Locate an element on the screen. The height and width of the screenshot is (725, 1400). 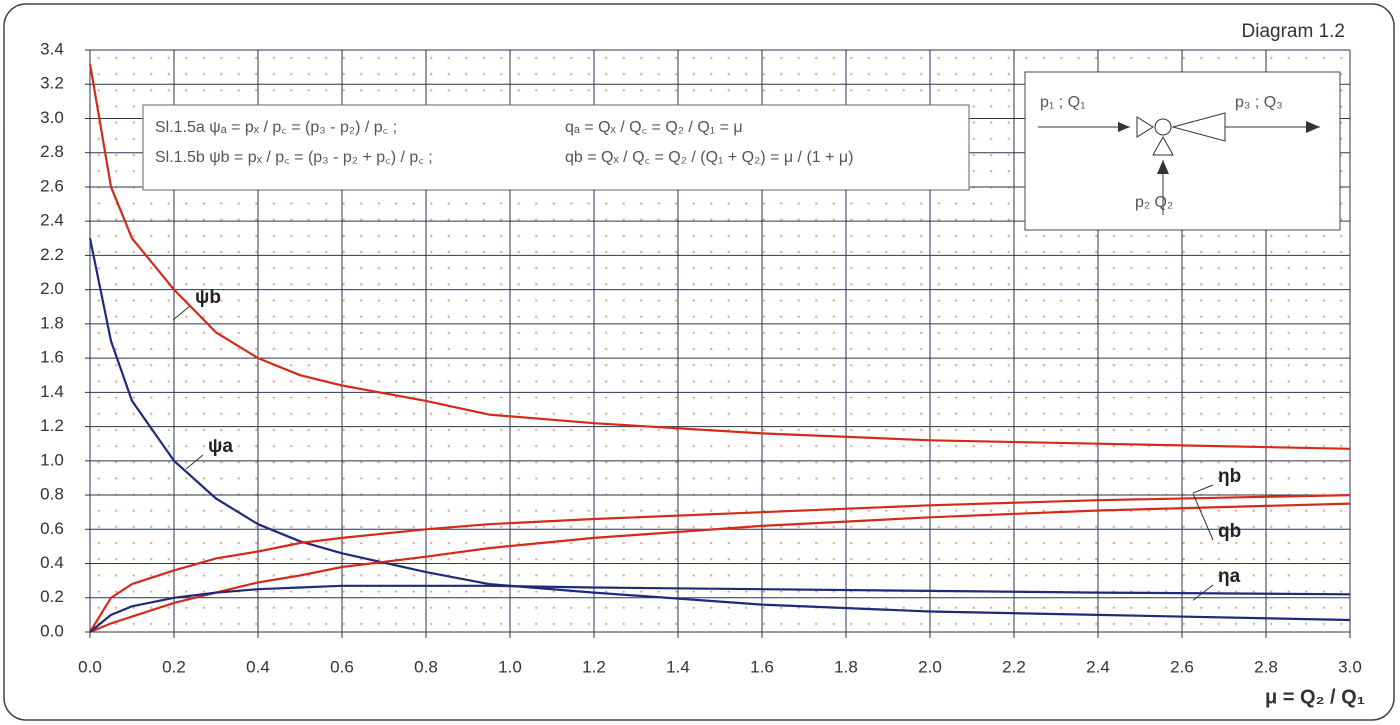
y-tick-label: 1.6 is located at coordinates (52, 357).